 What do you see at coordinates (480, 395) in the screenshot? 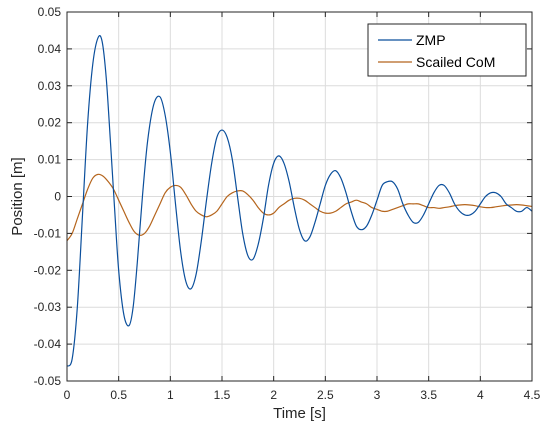
I see `x-tick-label: 4` at bounding box center [480, 395].